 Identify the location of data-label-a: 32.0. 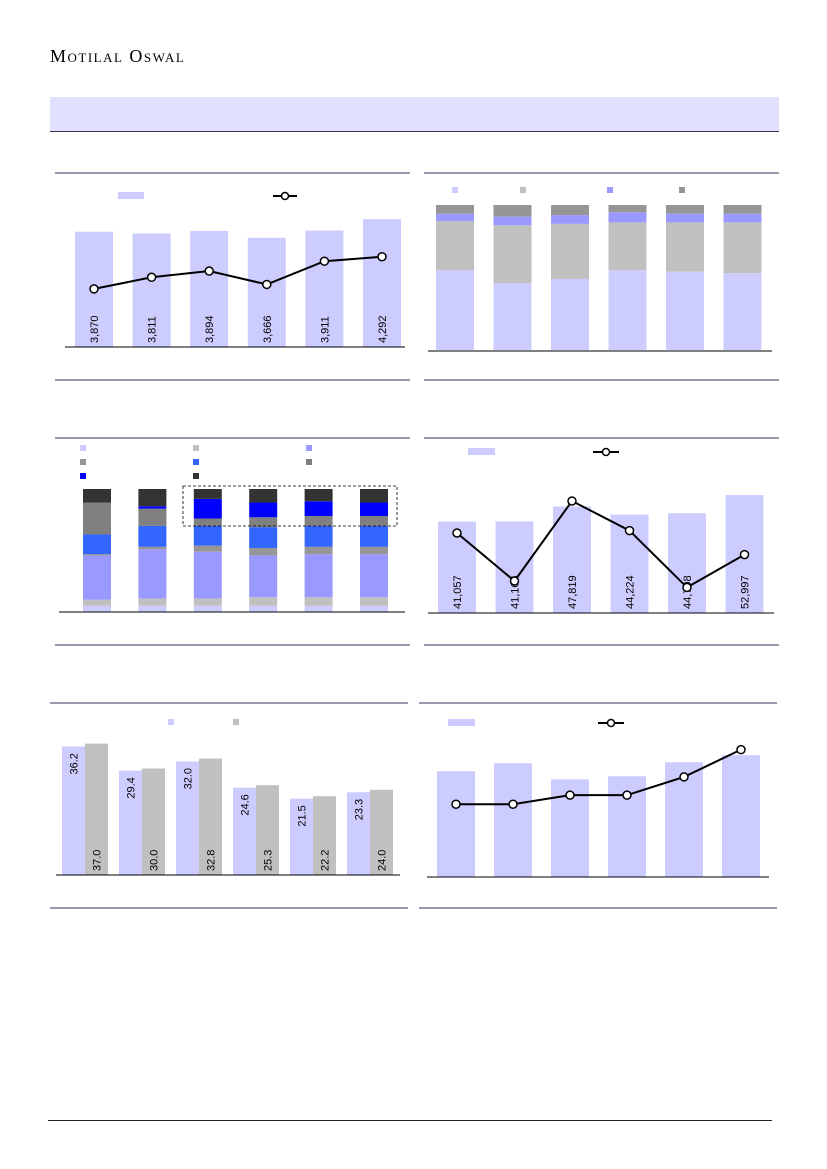
(189, 778).